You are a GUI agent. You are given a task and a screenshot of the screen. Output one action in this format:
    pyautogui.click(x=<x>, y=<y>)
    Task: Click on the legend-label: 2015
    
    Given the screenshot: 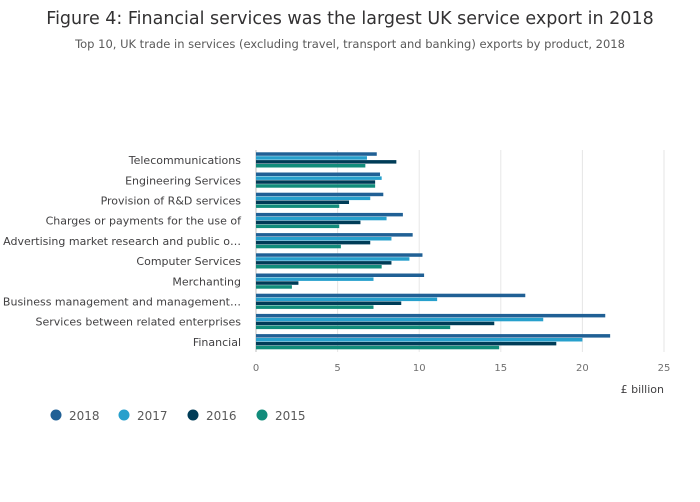 What is the action you would take?
    pyautogui.click(x=290, y=416)
    